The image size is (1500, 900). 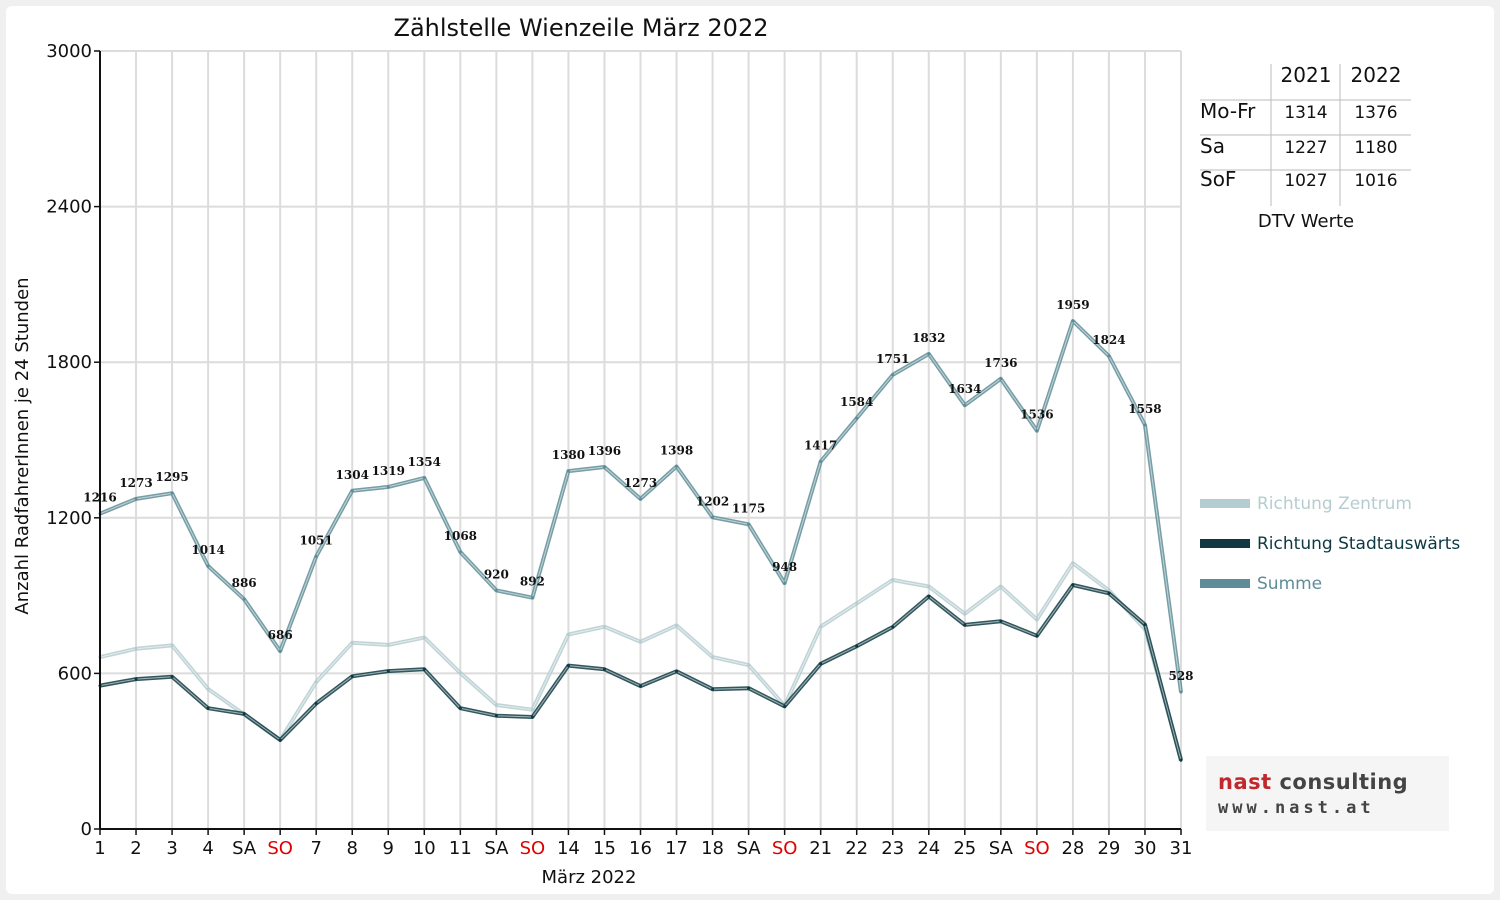 I want to click on chart-title: Zählstelle Wienzeile März 2022, so click(x=581, y=28).